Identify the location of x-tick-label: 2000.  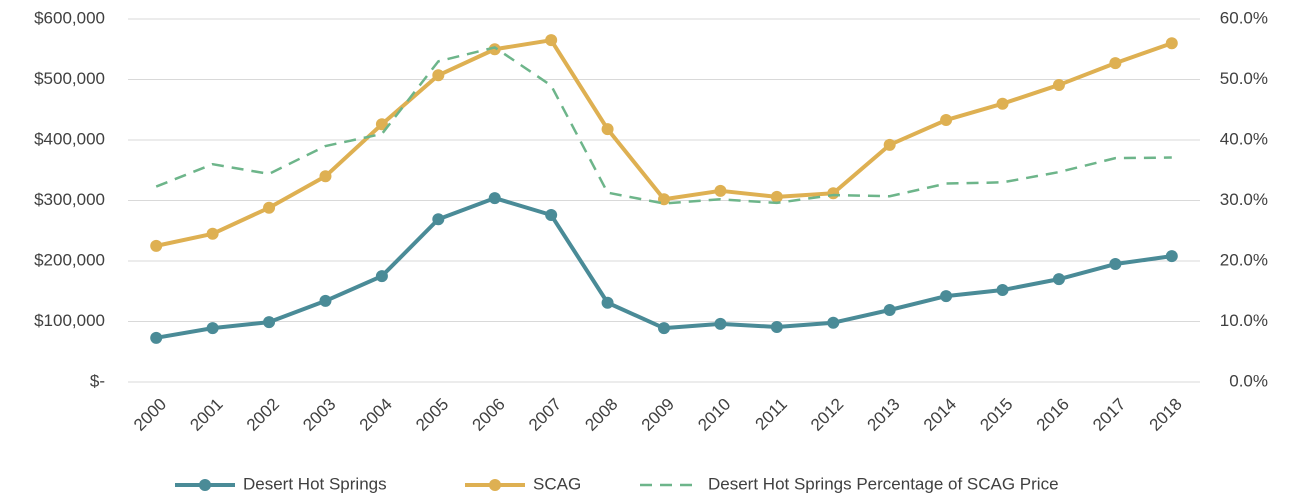
(150, 415).